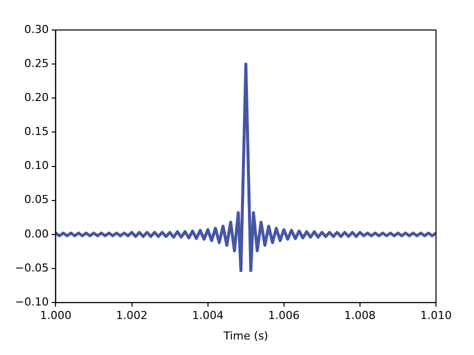 Image resolution: width=474 pixels, height=355 pixels. I want to click on x-tick-label: 1.006, so click(284, 315).